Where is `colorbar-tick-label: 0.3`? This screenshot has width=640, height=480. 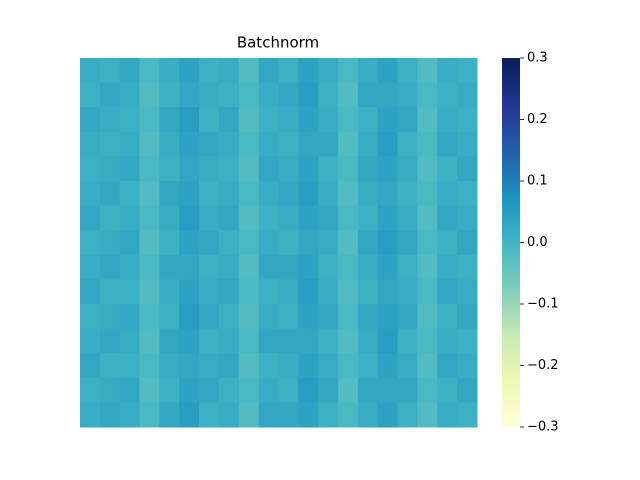
colorbar-tick-label: 0.3 is located at coordinates (537, 58).